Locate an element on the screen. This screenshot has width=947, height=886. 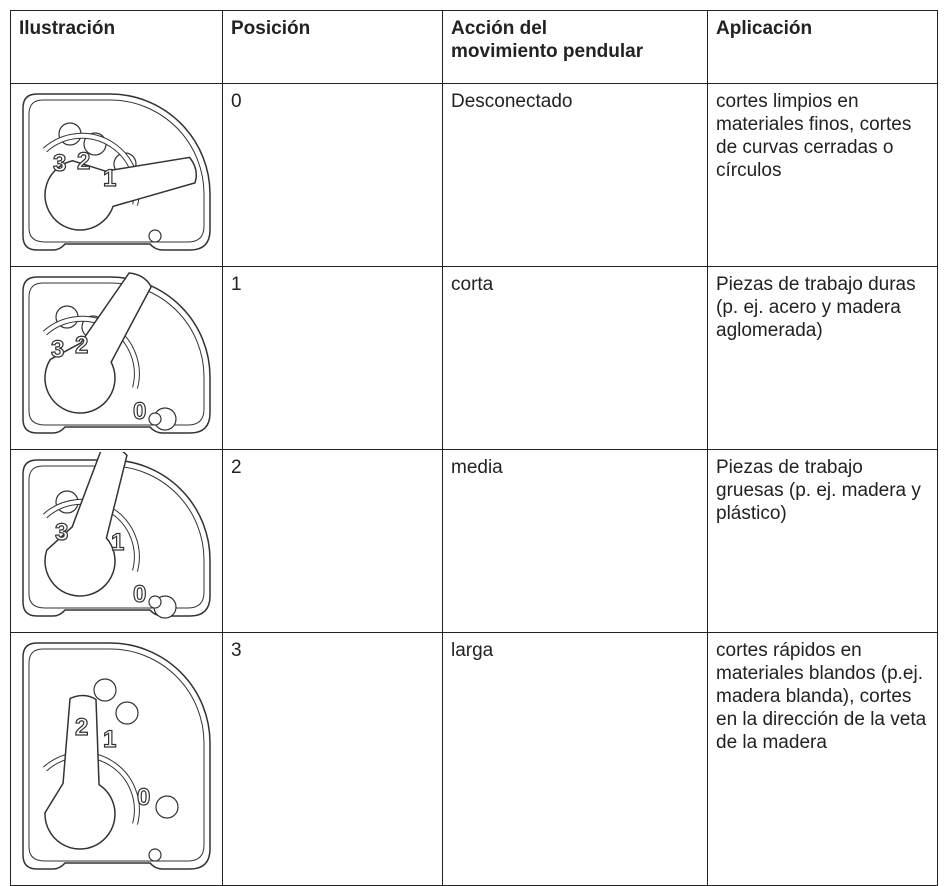
dial-illustration: 3 10 is located at coordinates (116, 532).